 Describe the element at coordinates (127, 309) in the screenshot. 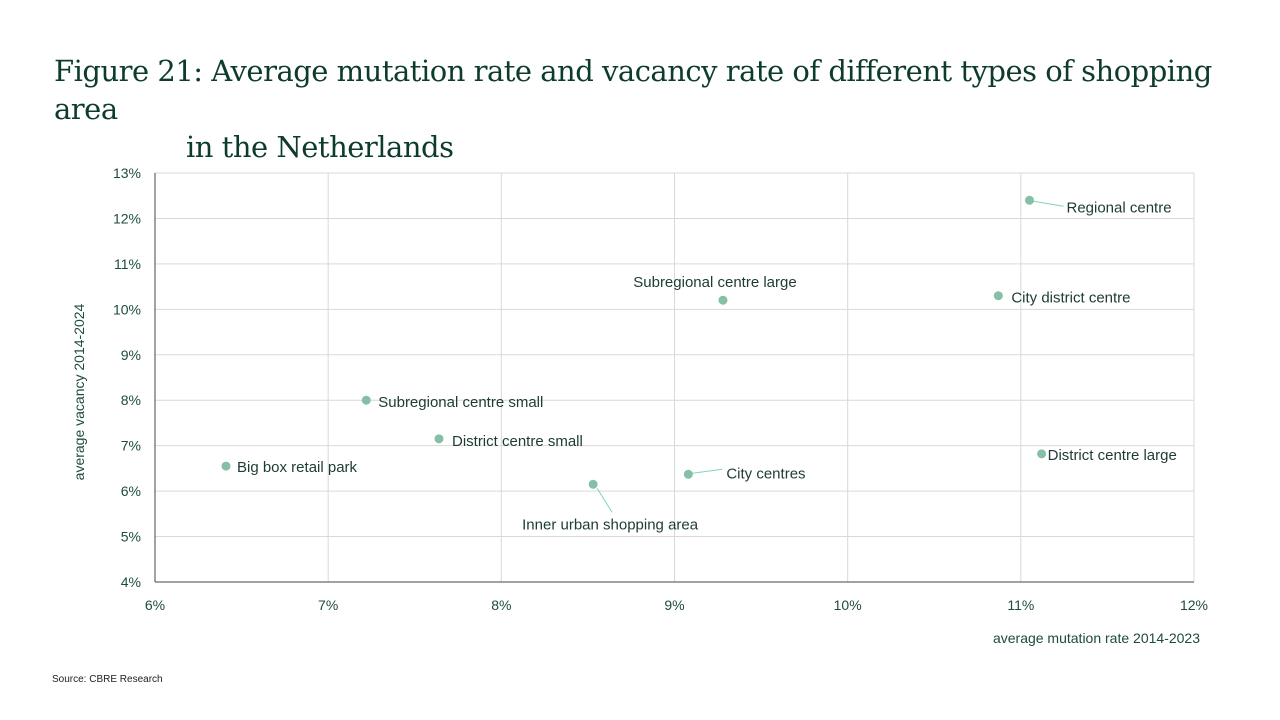

I see `y-tick-label: 10%` at that location.